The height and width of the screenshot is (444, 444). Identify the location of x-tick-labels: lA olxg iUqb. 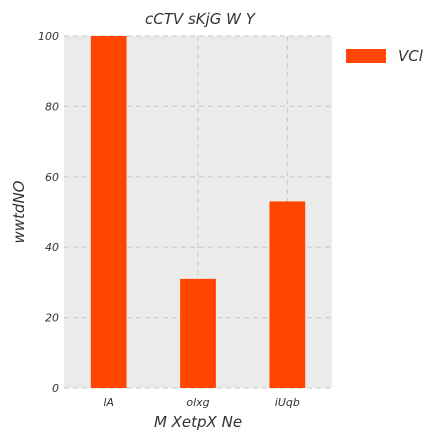
(201, 402).